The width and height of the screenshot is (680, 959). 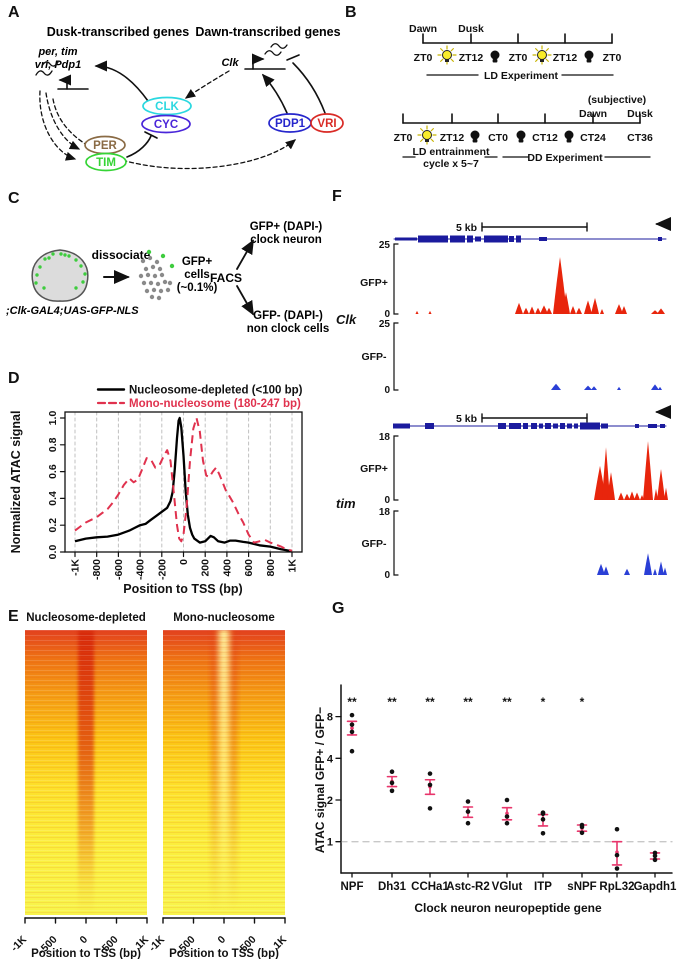 I want to click on track-axis-bracket, so click(x=396, y=543).